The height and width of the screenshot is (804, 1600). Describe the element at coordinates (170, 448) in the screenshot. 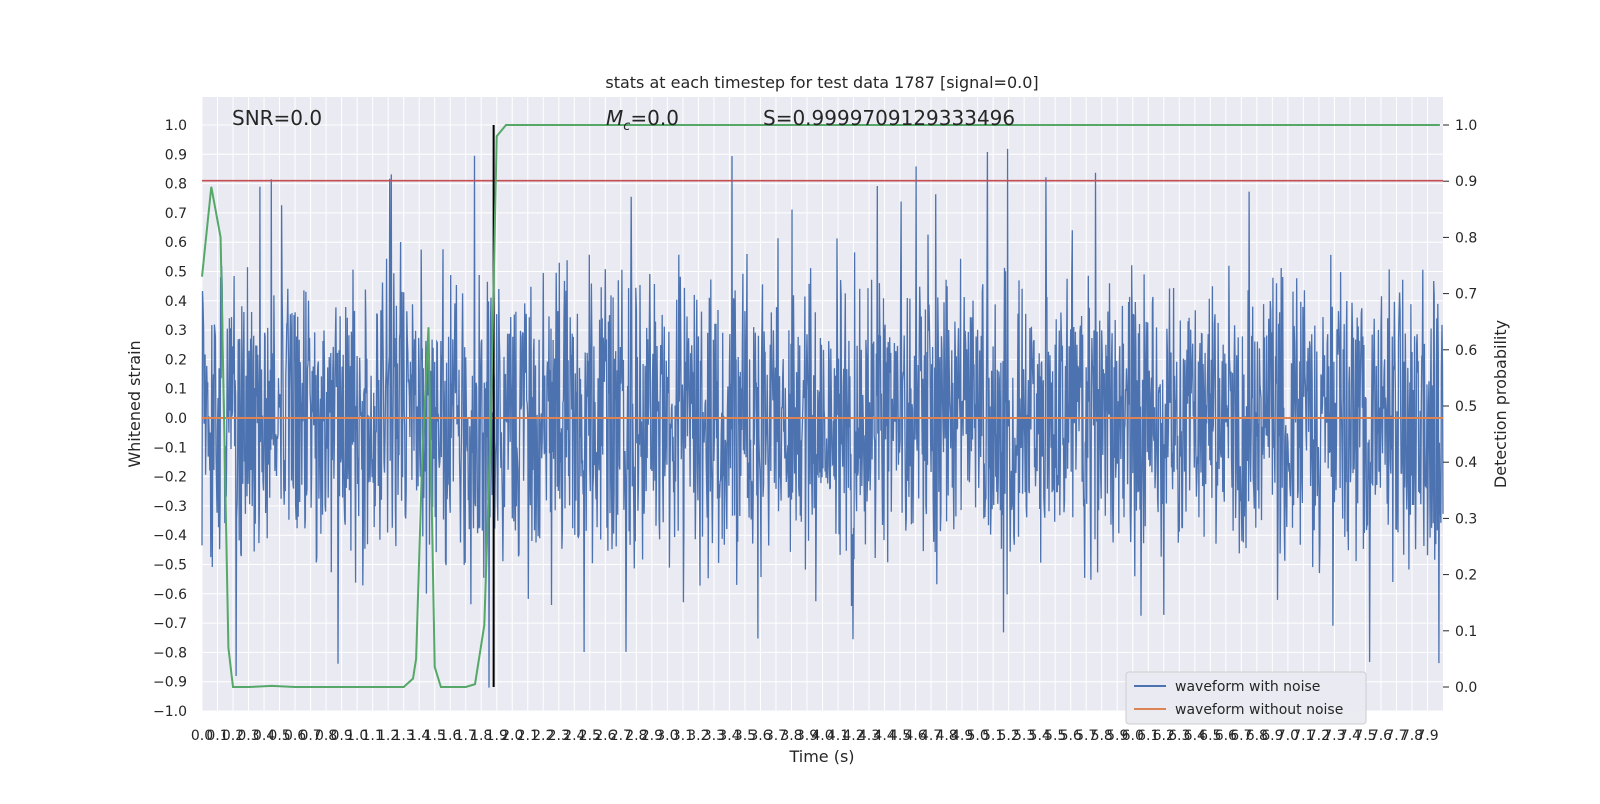

I see `y-tick-label: −0.1` at that location.